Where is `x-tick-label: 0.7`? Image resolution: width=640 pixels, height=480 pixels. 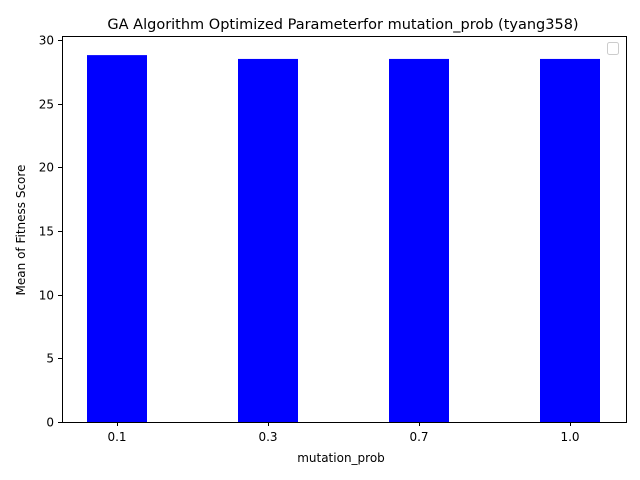 x-tick-label: 0.7 is located at coordinates (418, 437).